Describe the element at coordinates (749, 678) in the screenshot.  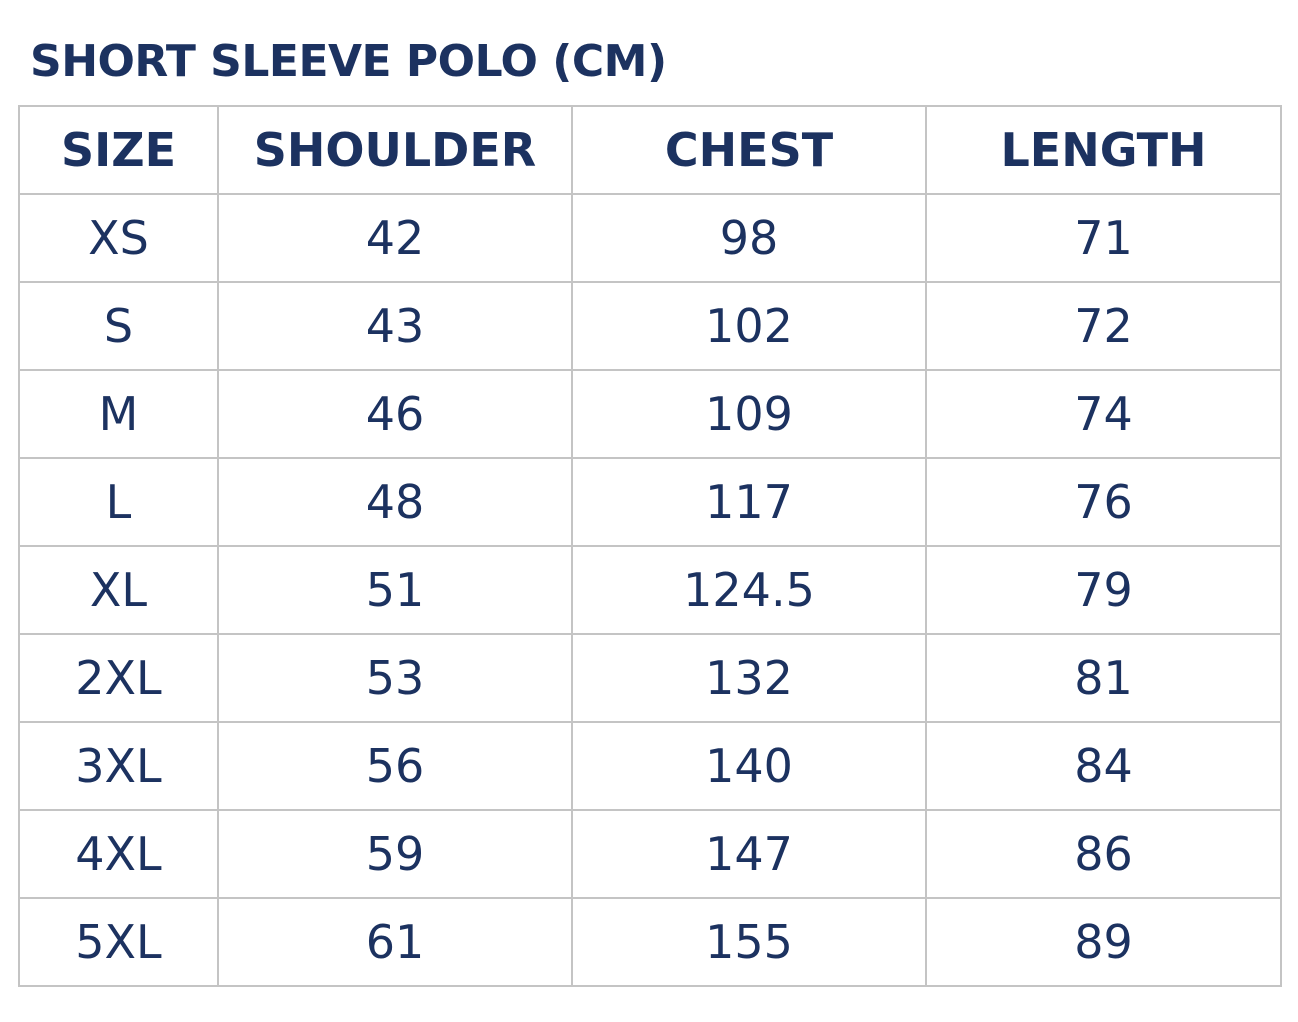
I see `cell-chest: 132` at that location.